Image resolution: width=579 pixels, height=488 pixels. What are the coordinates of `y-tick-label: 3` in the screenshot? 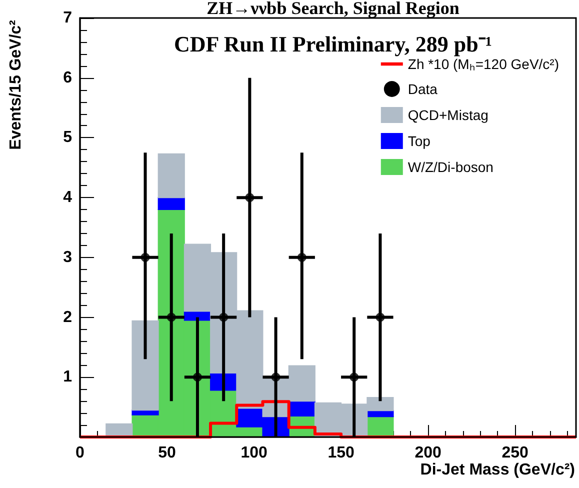 It's located at (67, 257).